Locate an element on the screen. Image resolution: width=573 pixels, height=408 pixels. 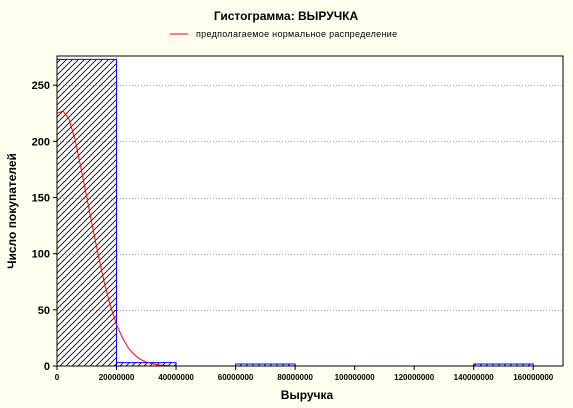
x-tick-label: 160000000 is located at coordinates (533, 377).